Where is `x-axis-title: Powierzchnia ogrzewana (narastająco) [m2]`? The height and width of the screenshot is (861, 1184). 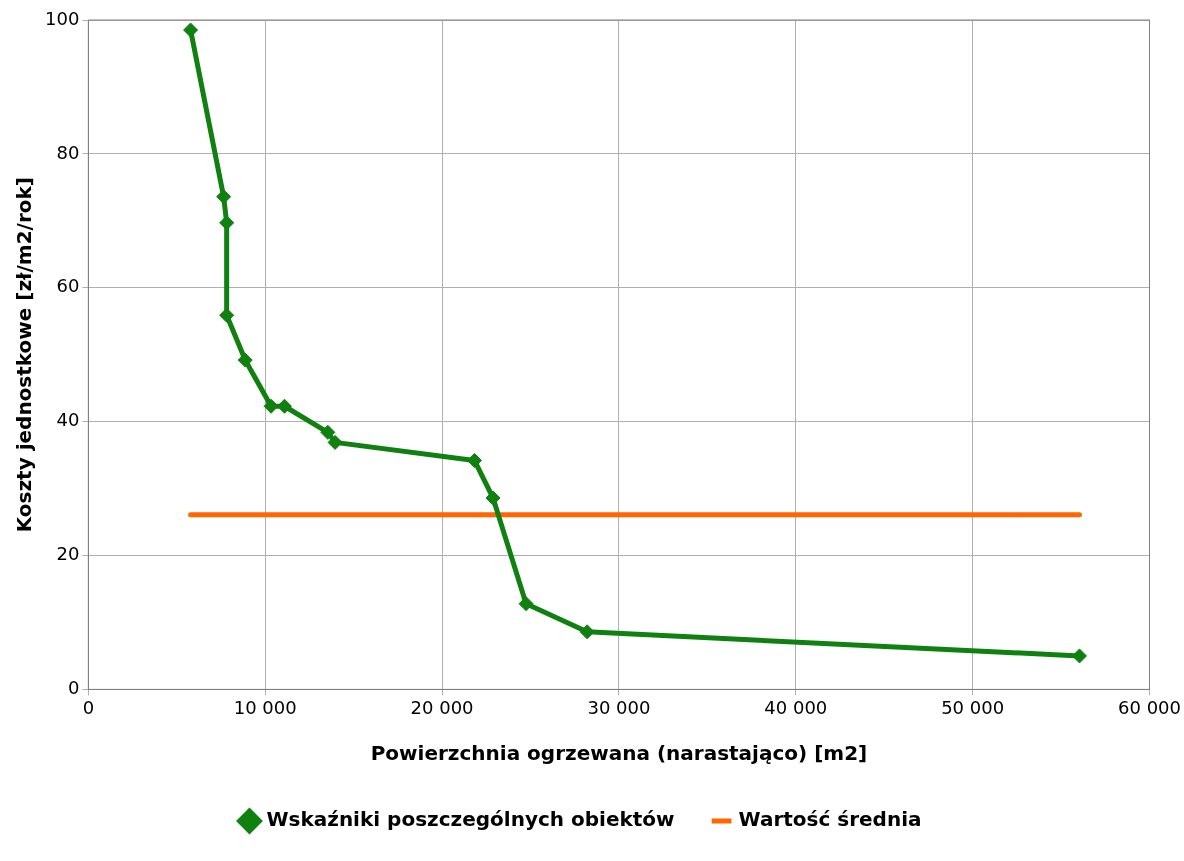
x-axis-title: Powierzchnia ogrzewana (narastająco) [m2] is located at coordinates (619, 753).